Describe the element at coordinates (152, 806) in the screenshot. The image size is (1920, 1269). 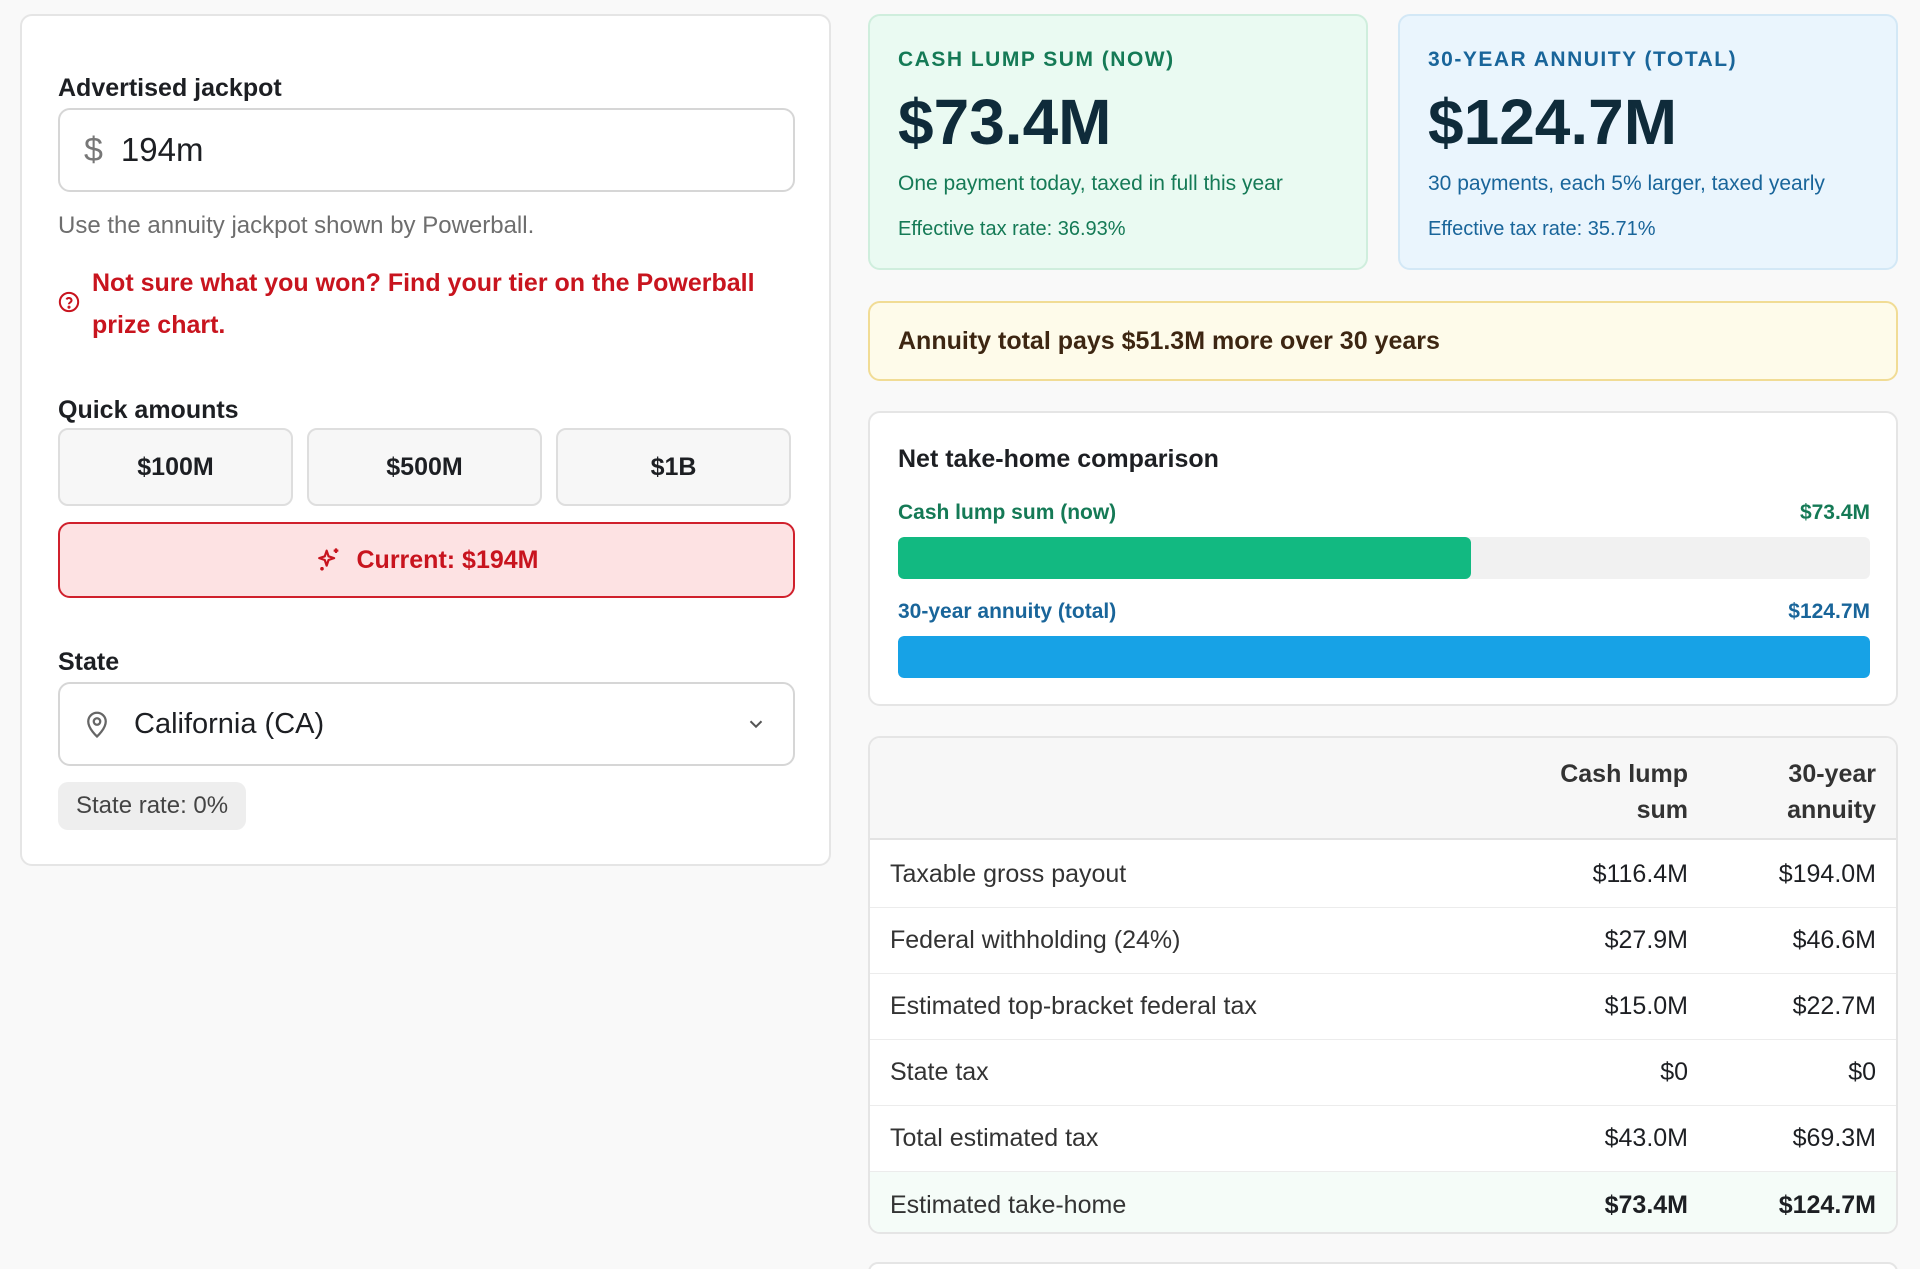
I see `state-rate-badge: State rate: 0%` at that location.